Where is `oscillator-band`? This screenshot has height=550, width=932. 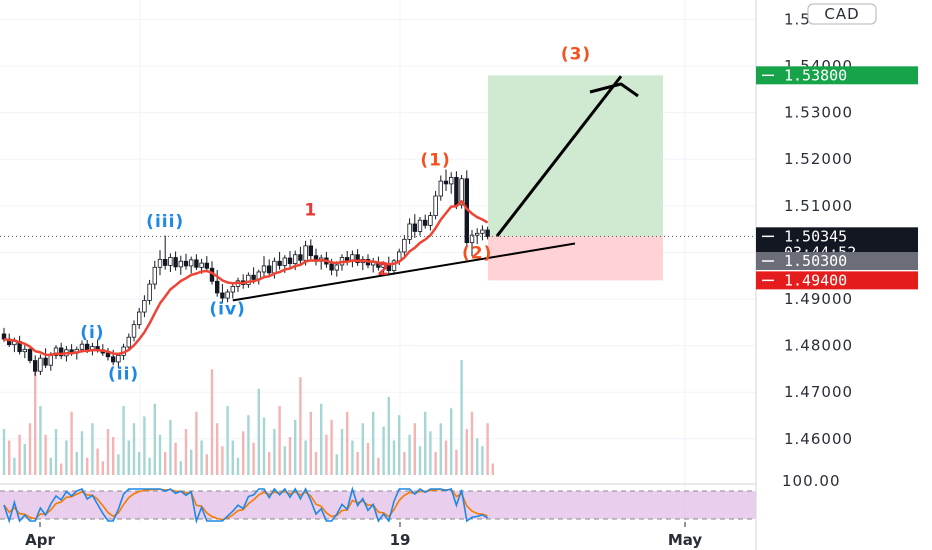 oscillator-band is located at coordinates (378, 505).